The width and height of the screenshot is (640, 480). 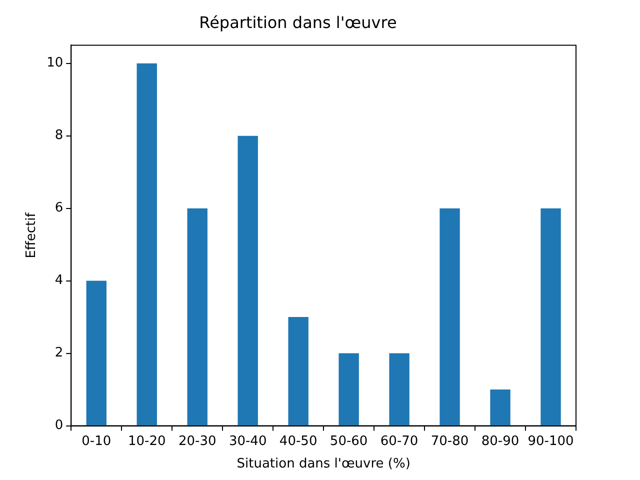 I want to click on y-tick-label: 6, so click(x=59, y=208).